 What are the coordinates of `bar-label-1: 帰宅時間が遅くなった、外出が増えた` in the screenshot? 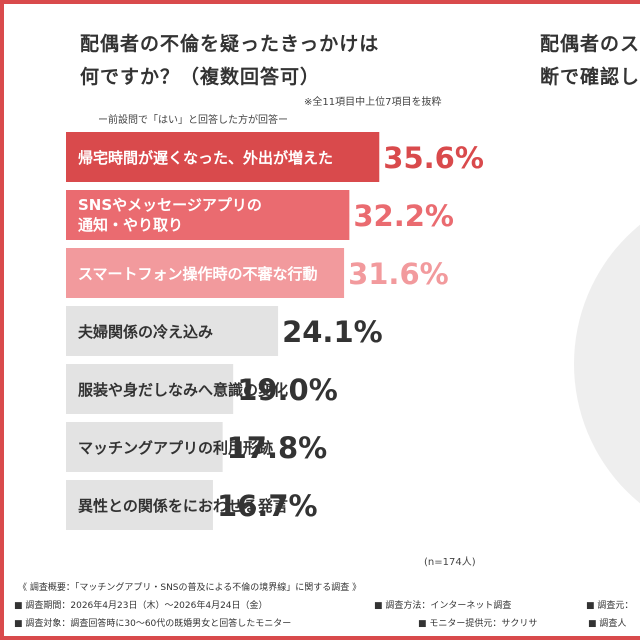 It's located at (205, 158).